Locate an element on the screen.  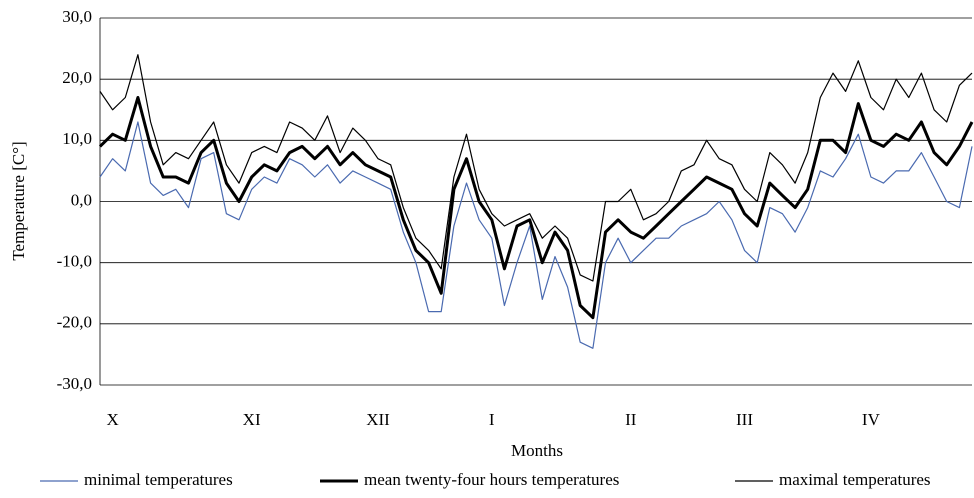
legend-label: minimal temperatures is located at coordinates (158, 479).